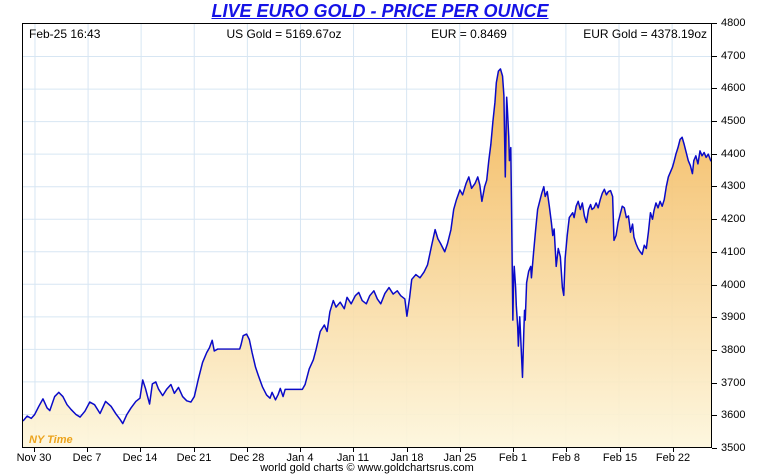 This screenshot has width=760, height=475. I want to click on y-axis-tick-label: 4200, so click(733, 219).